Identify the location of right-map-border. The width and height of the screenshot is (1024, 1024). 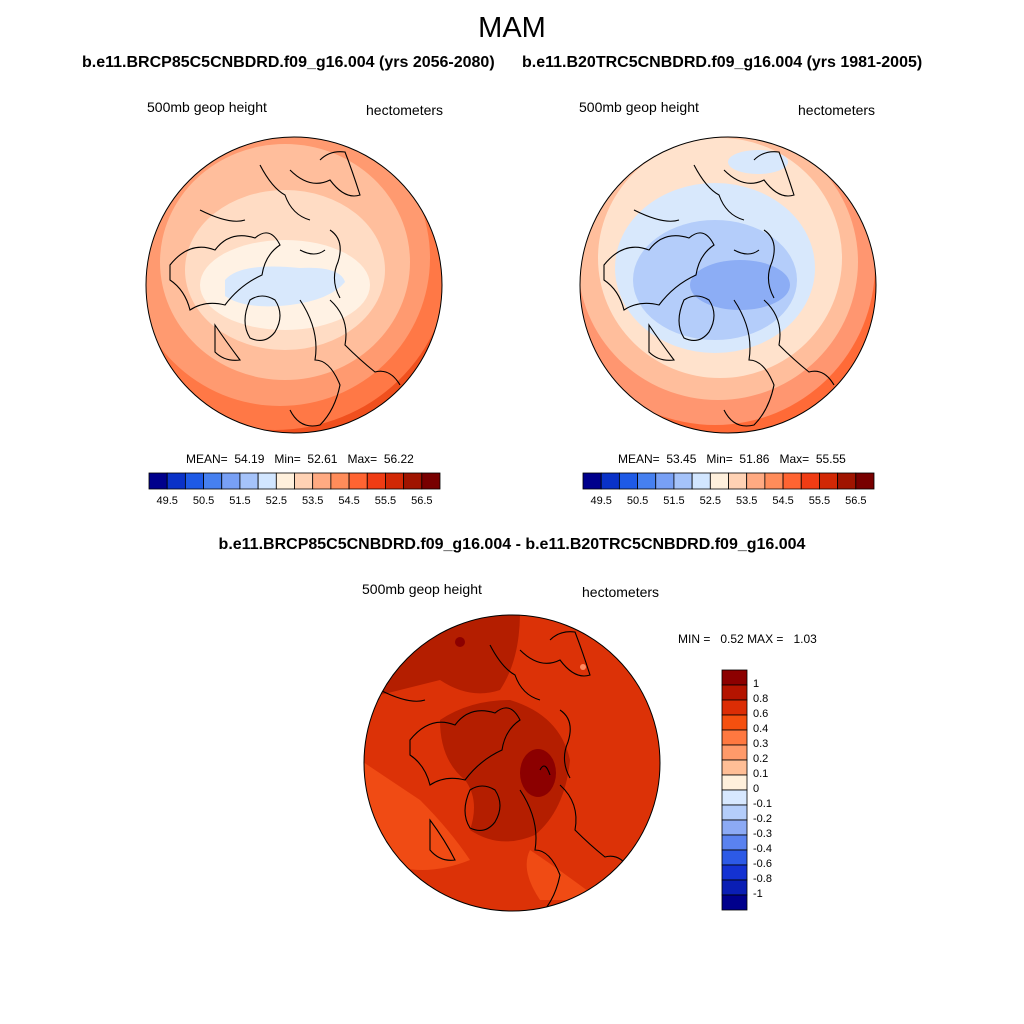
(728, 285).